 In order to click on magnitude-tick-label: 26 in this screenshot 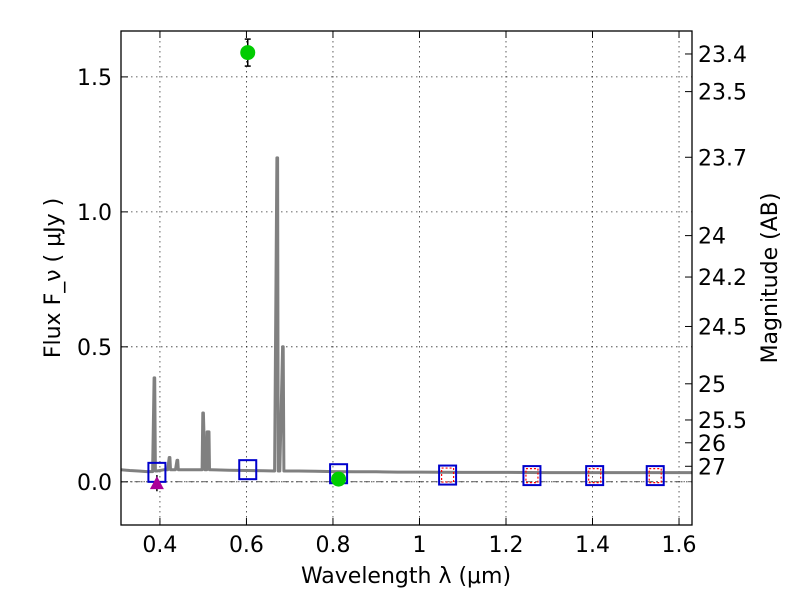, I will do `click(712, 444)`.